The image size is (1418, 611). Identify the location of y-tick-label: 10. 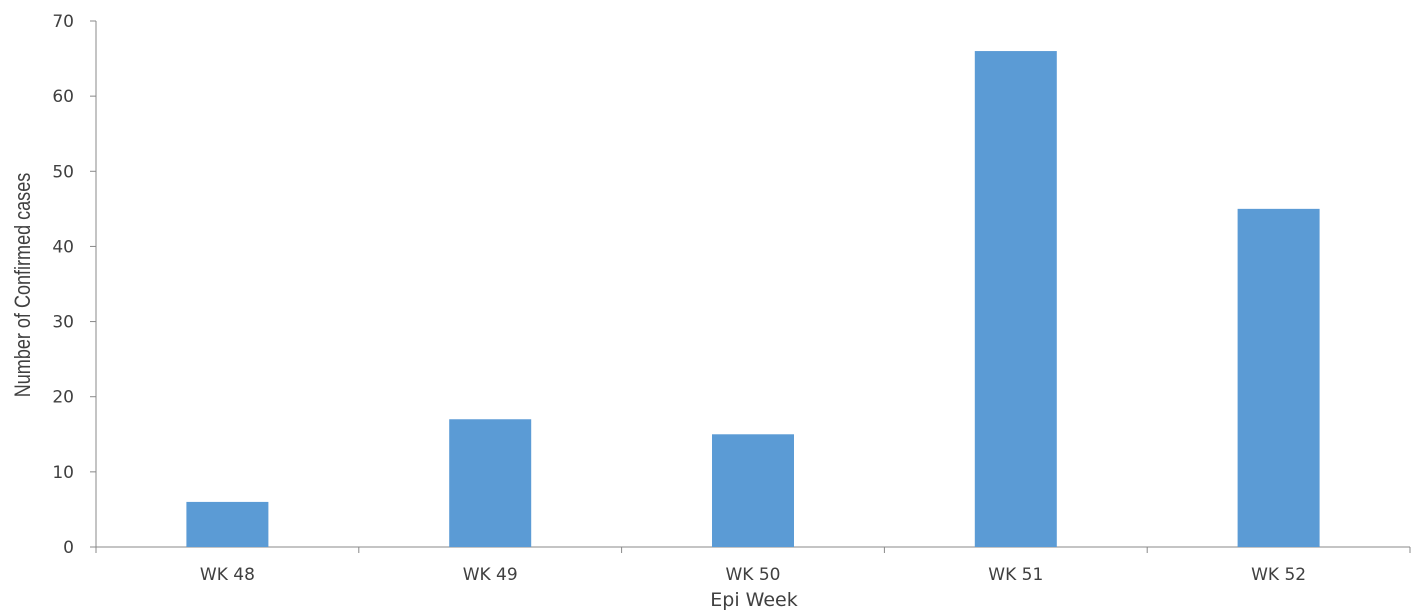
(63, 473).